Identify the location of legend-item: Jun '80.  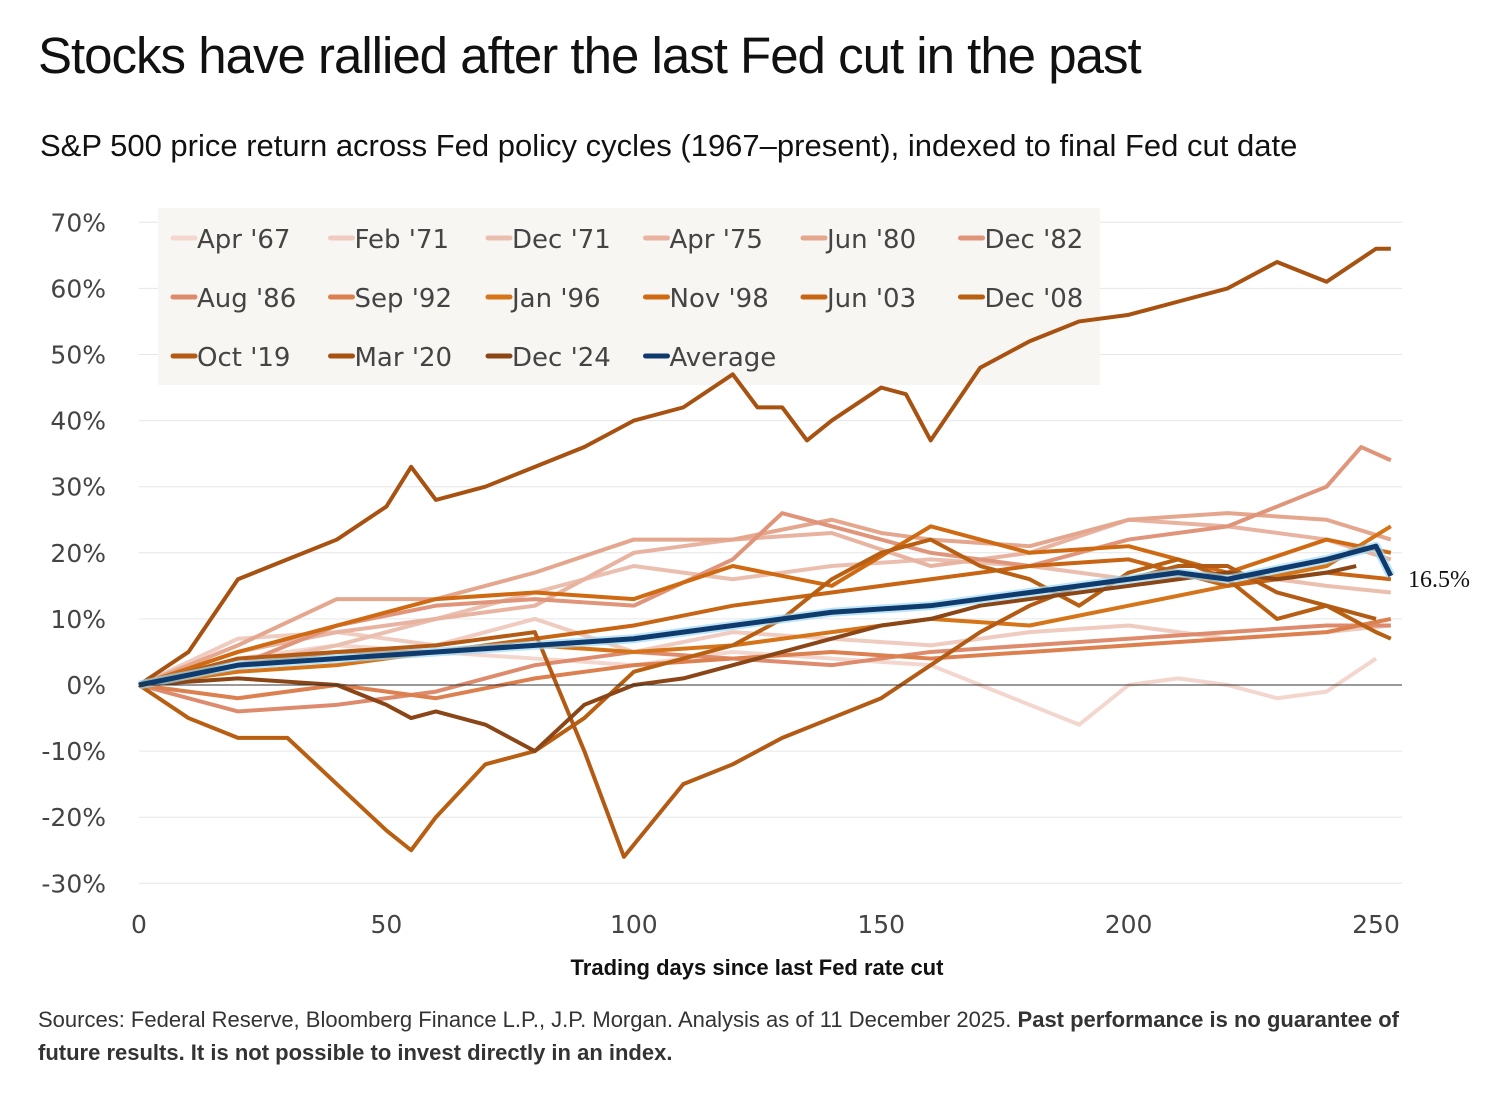
(858, 240).